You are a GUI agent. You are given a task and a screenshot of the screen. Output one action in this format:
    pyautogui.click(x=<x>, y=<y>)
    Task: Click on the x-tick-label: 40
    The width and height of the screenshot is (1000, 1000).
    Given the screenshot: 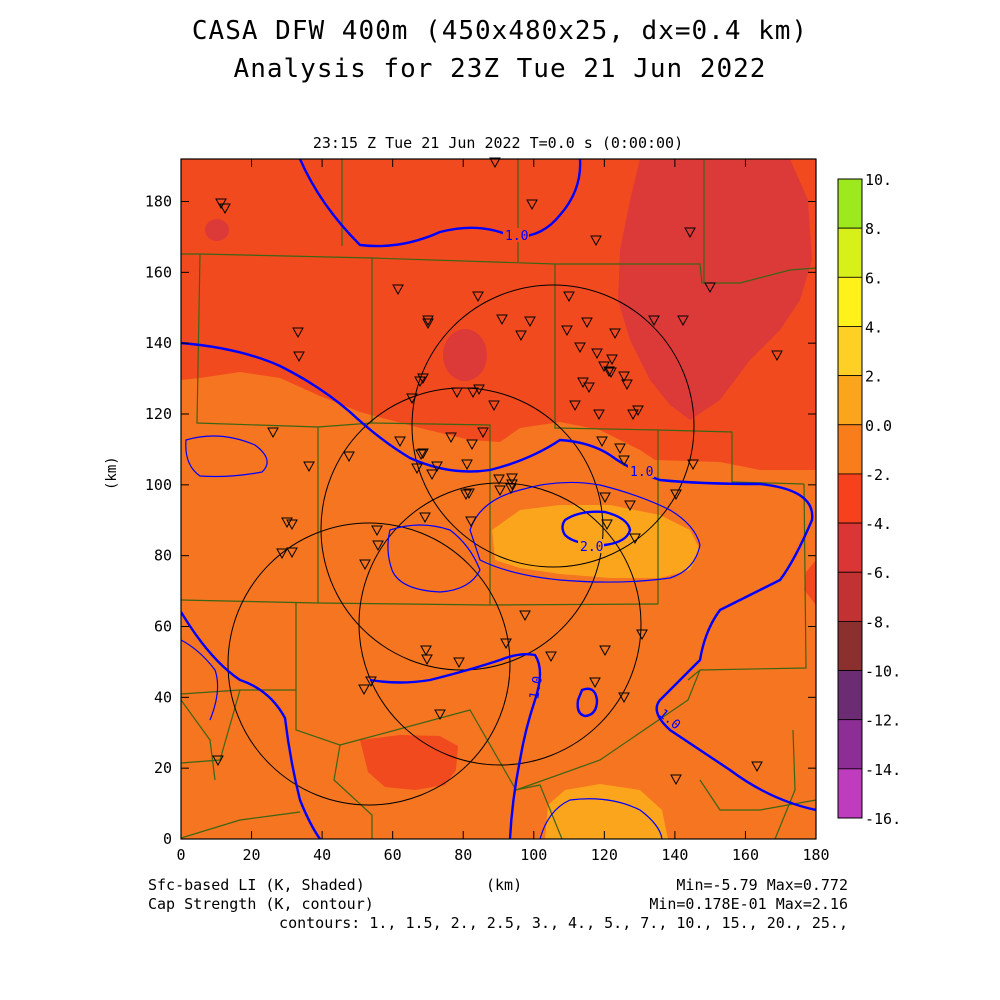 What is the action you would take?
    pyautogui.click(x=322, y=855)
    